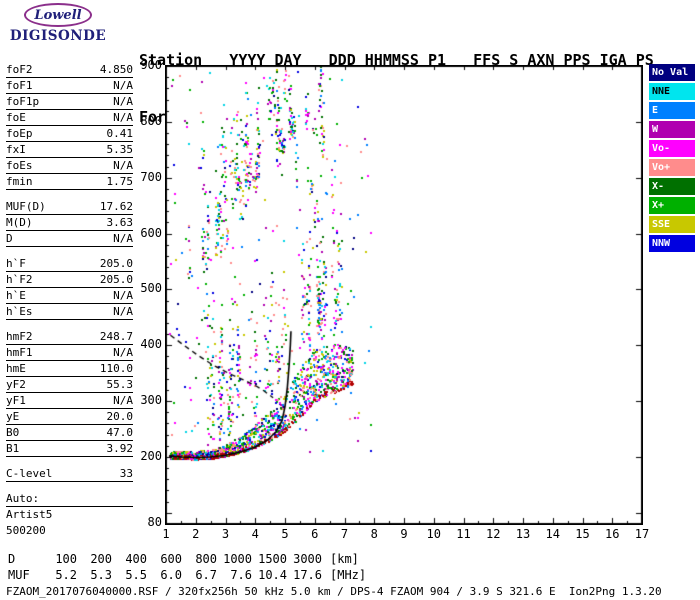 Image resolution: width=700 pixels, height=600 pixels. I want to click on param-row-hmf2: hmF2 248.7, so click(69, 337).